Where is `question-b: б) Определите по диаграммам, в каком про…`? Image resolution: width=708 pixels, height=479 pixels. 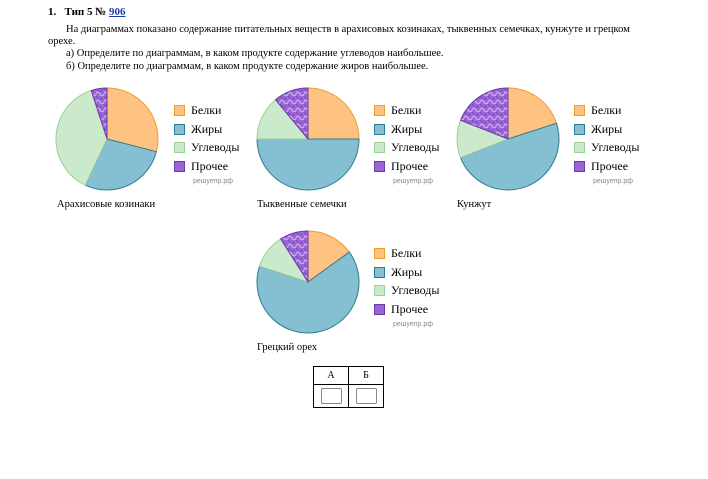
question-b: б) Определите по диаграммам, в каком про… is located at coordinates (247, 66).